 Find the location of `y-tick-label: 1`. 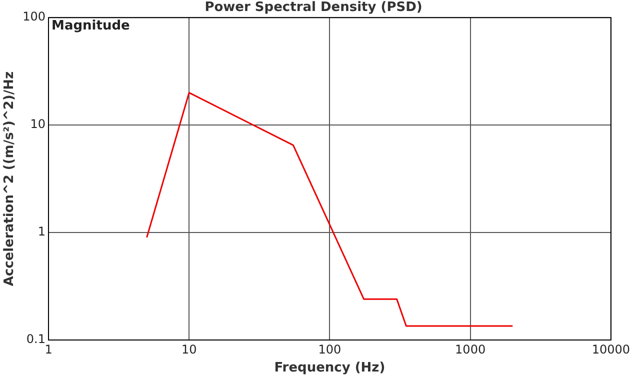

y-tick-label: 1 is located at coordinates (42, 231).